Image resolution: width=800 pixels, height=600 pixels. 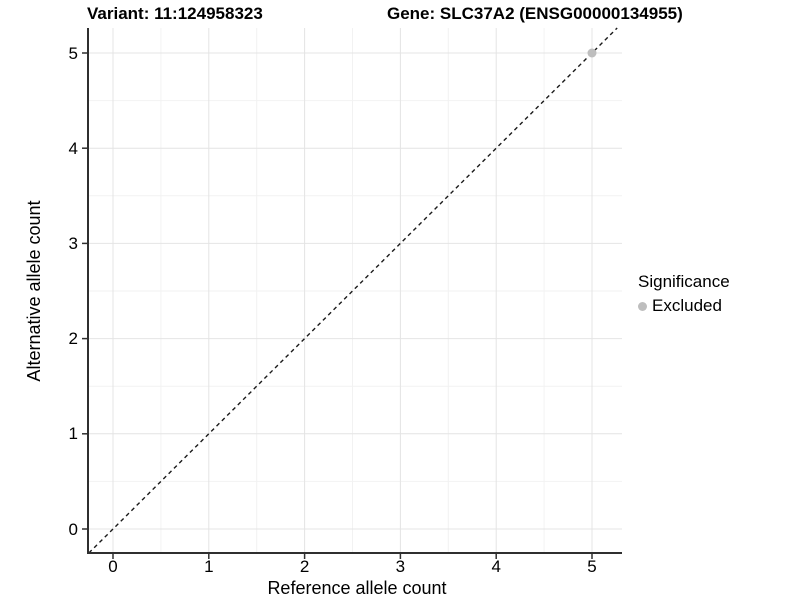 I want to click on legend-item-excluded: Excluded, so click(x=684, y=306).